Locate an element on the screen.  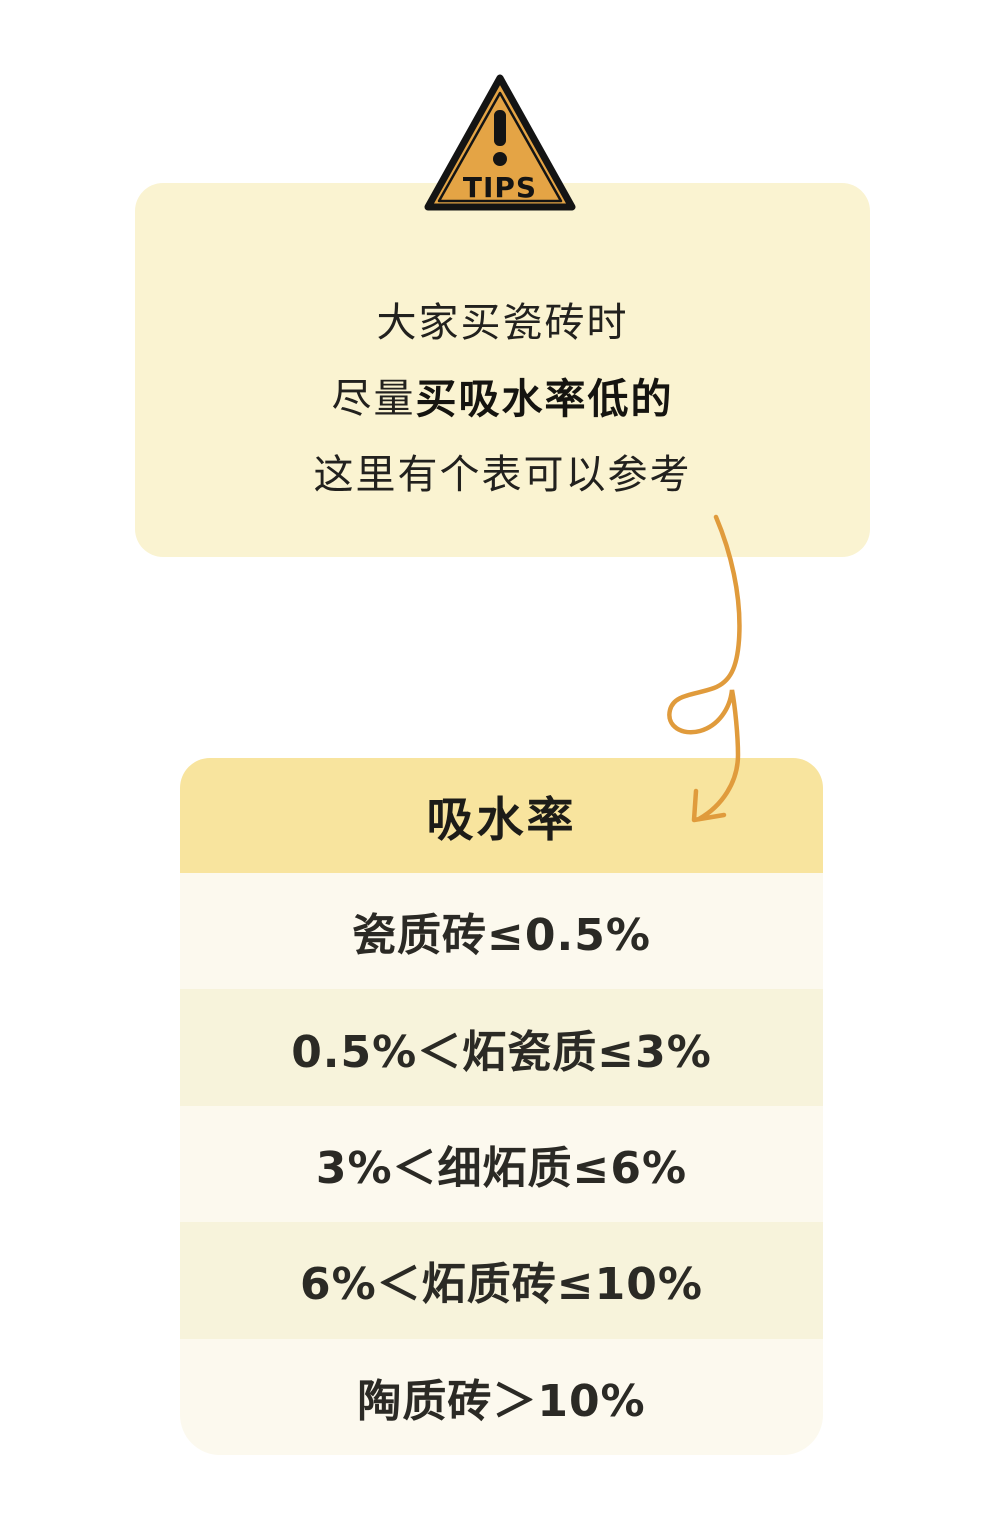
exclamation-icon is located at coordinates (500, 138).